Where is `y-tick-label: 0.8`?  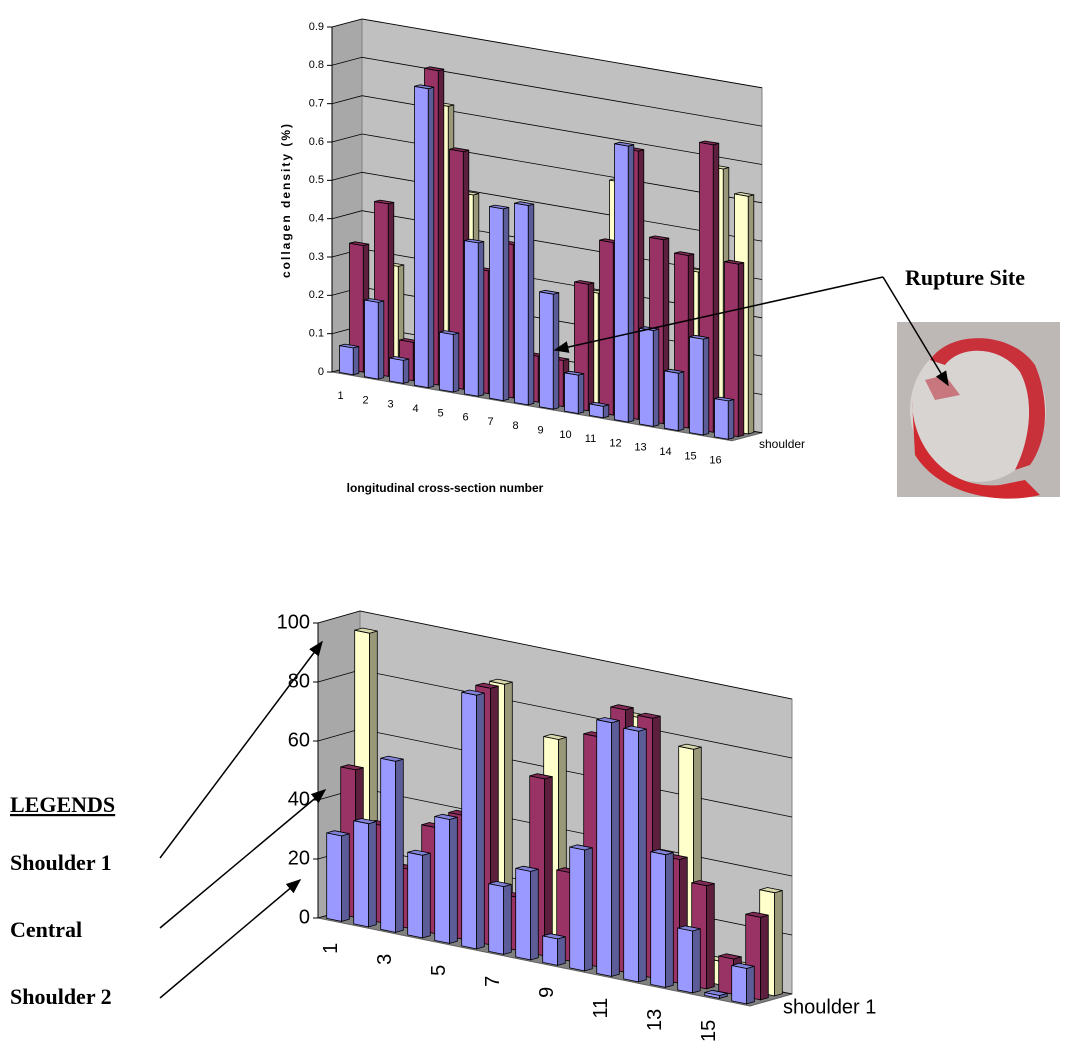 y-tick-label: 0.8 is located at coordinates (316, 65).